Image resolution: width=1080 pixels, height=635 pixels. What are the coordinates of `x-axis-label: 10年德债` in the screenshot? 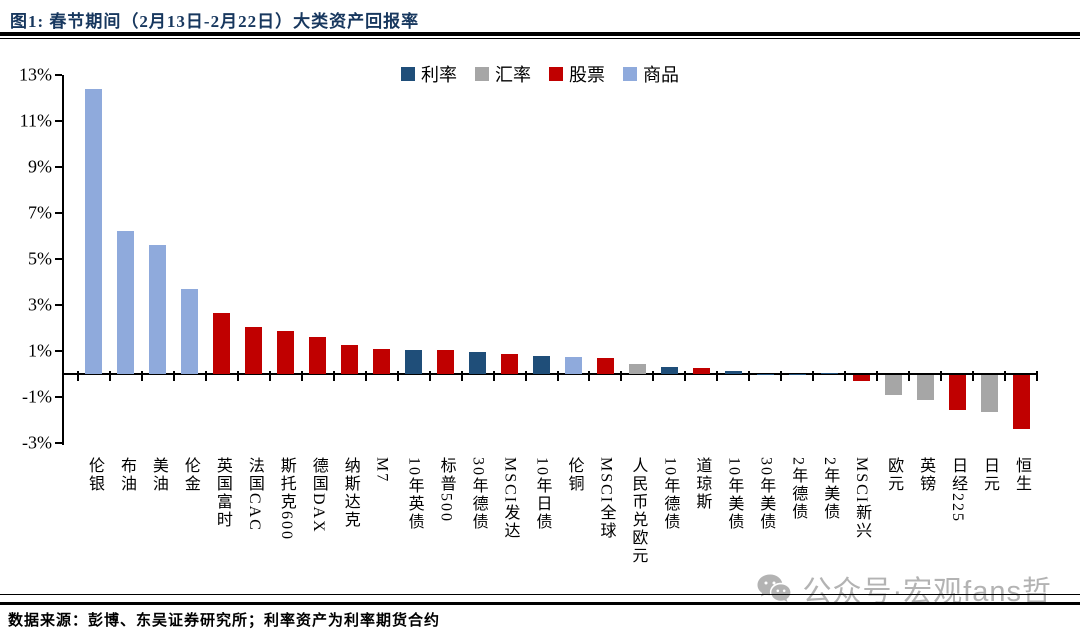 It's located at (670, 494).